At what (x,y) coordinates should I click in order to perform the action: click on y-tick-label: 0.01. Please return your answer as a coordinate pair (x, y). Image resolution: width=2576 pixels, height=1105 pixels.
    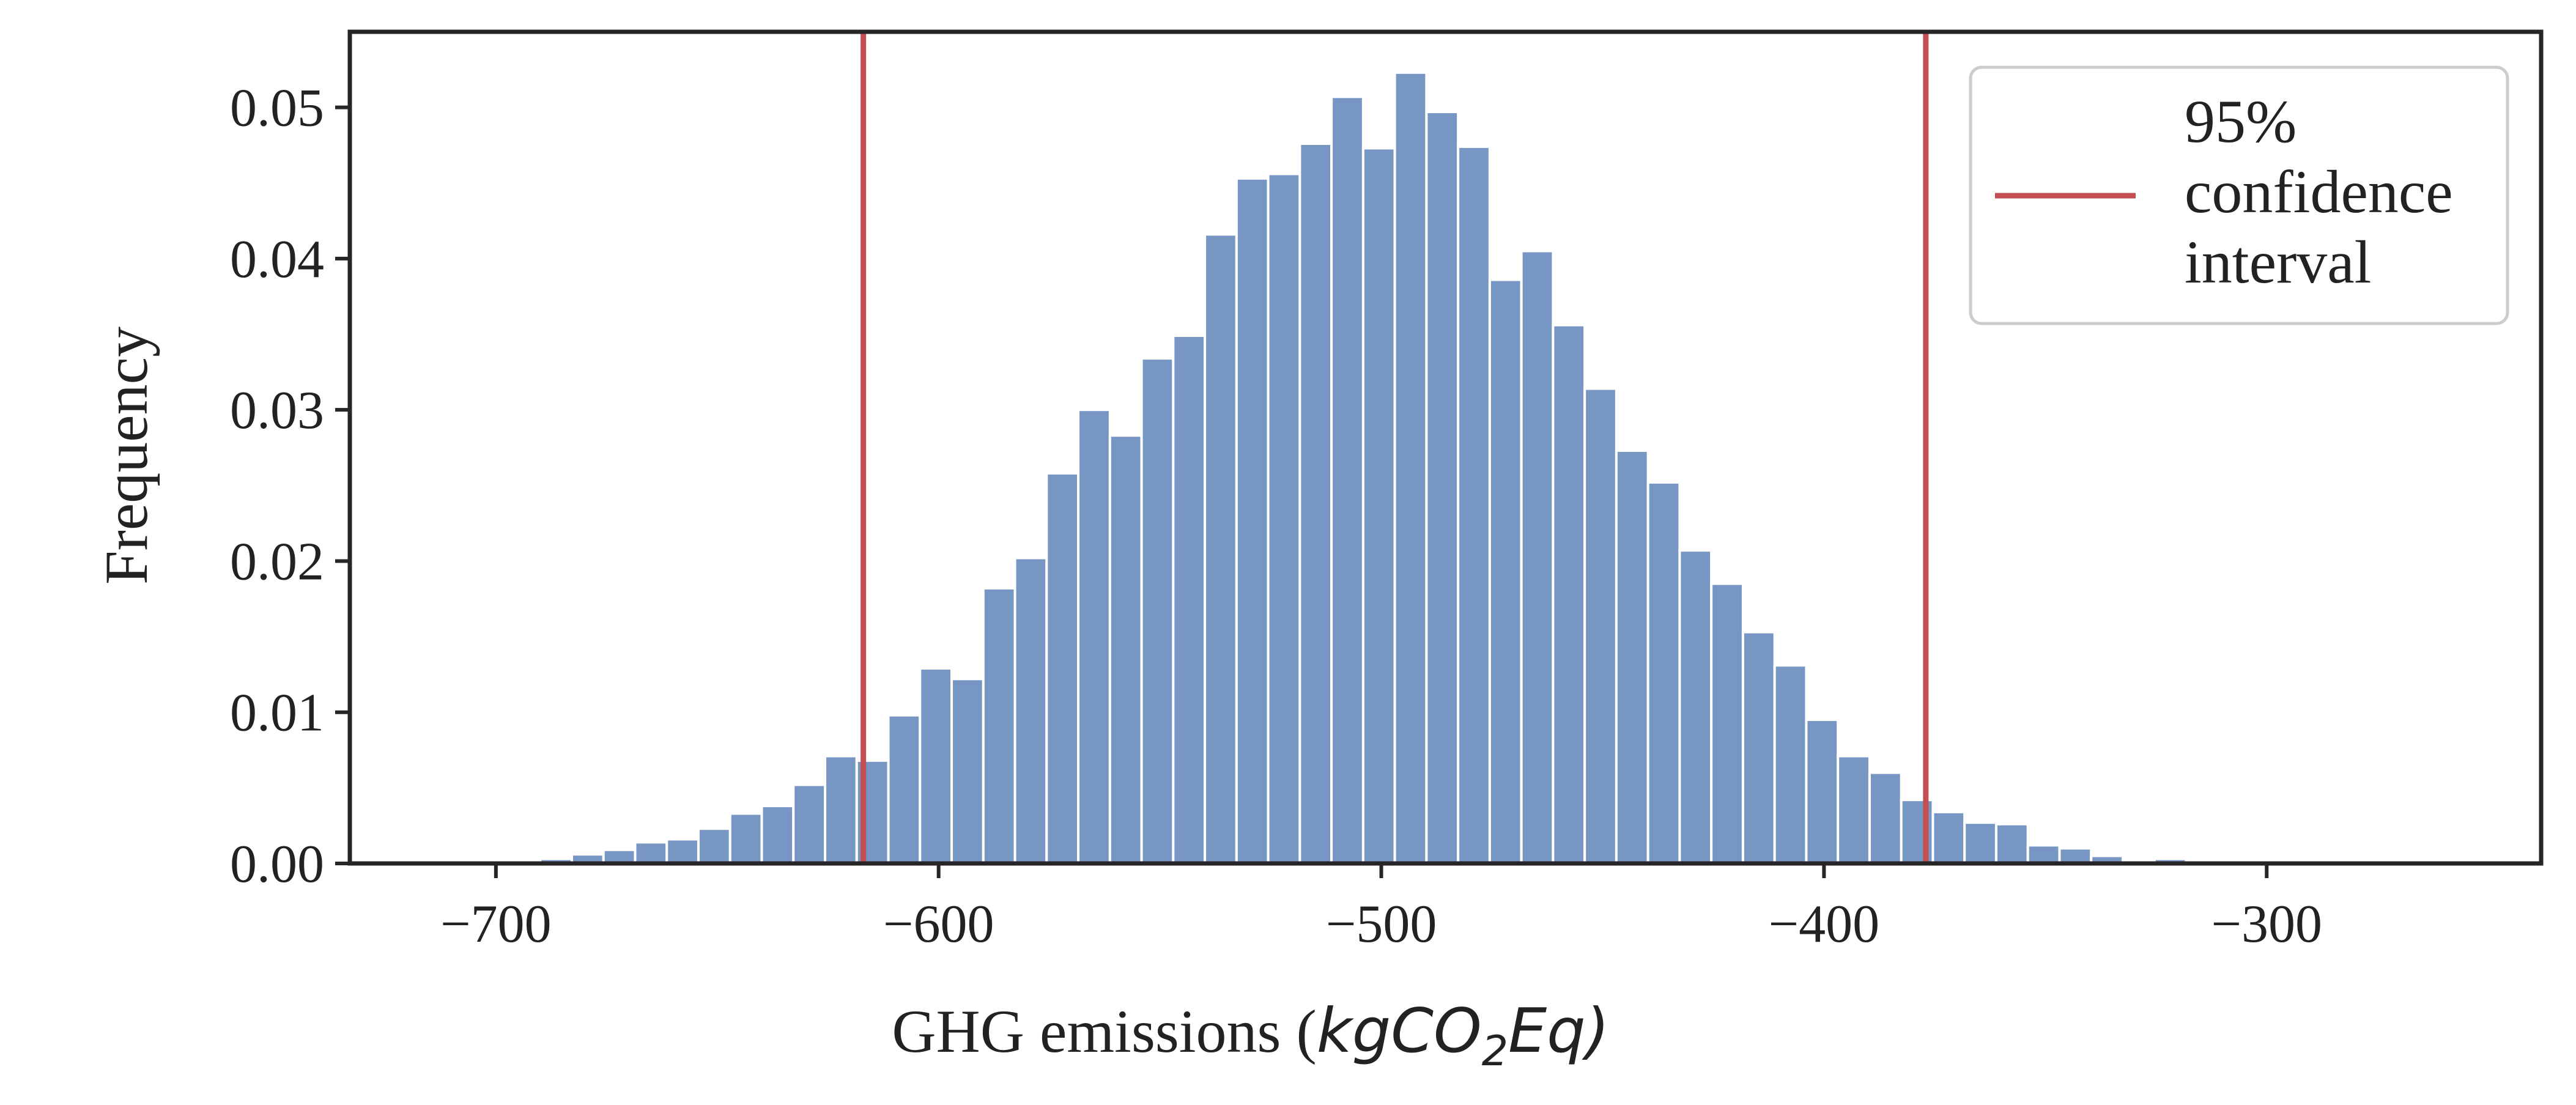
    Looking at the image, I should click on (277, 713).